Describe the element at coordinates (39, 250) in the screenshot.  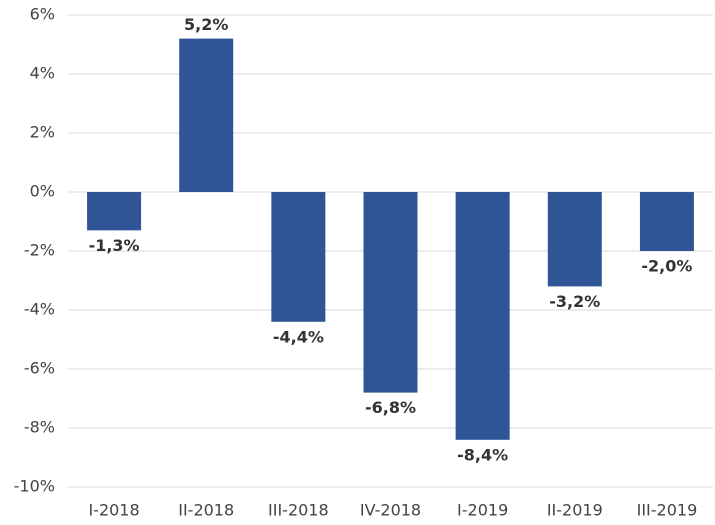
I see `y-tick-label: -2%` at that location.